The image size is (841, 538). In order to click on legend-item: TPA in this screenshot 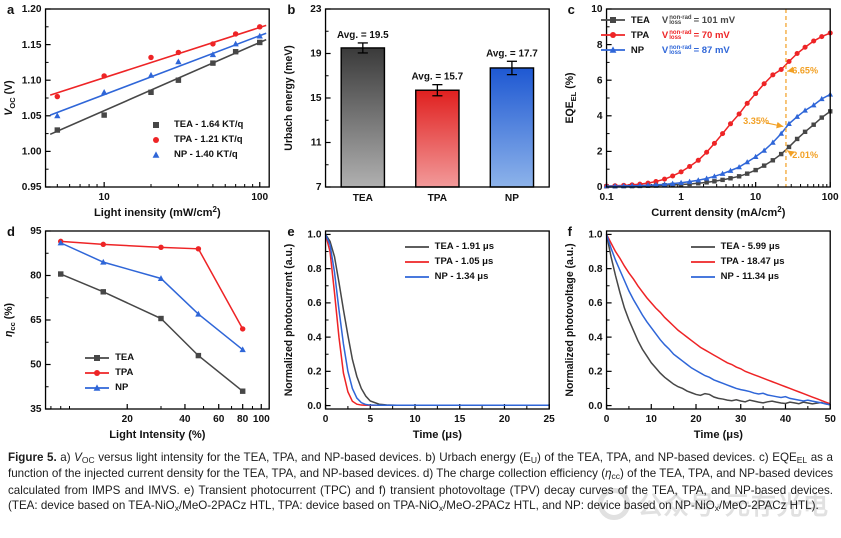, I will do `click(109, 373)`.